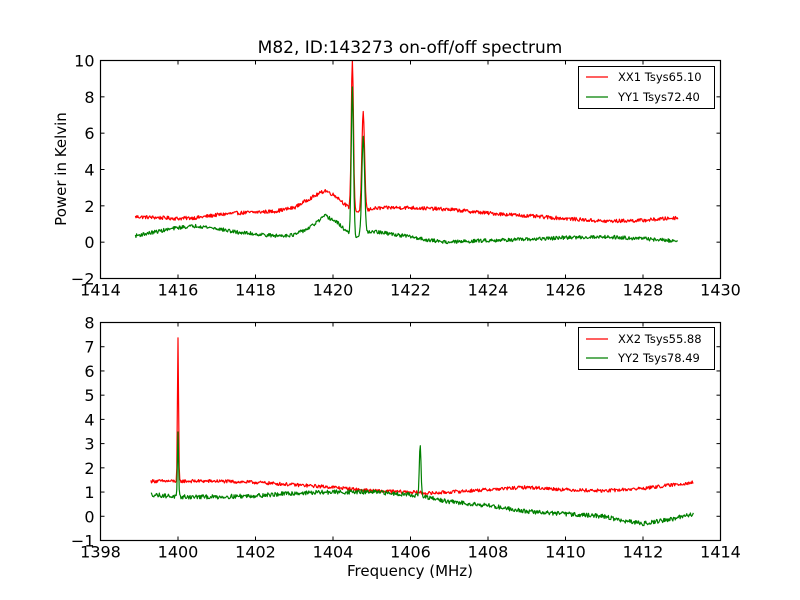  Describe the element at coordinates (658, 97) in the screenshot. I see `top-legend-yy1-label: YY1 Tsys72.40` at that location.